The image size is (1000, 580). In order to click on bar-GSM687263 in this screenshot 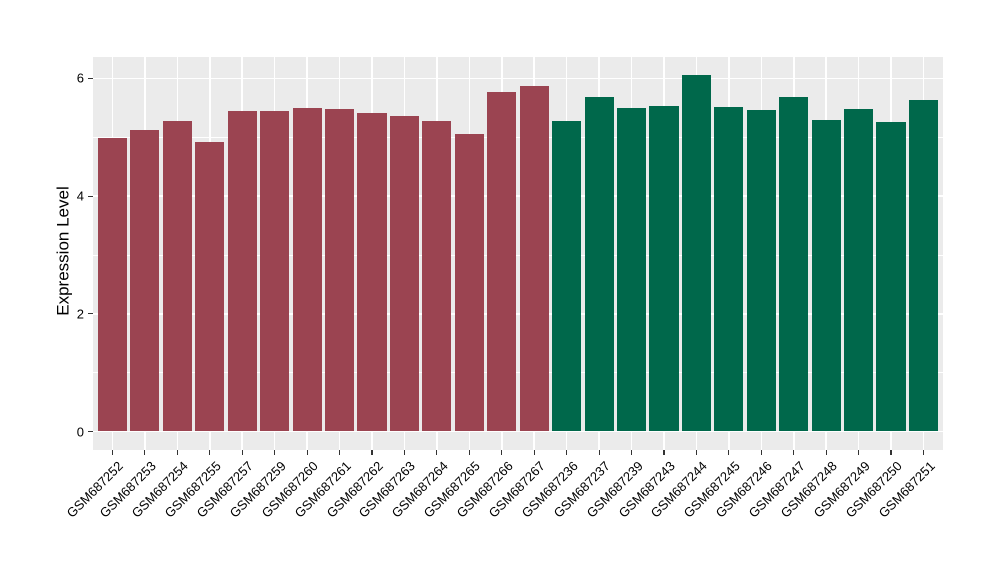, I will do `click(404, 274)`.